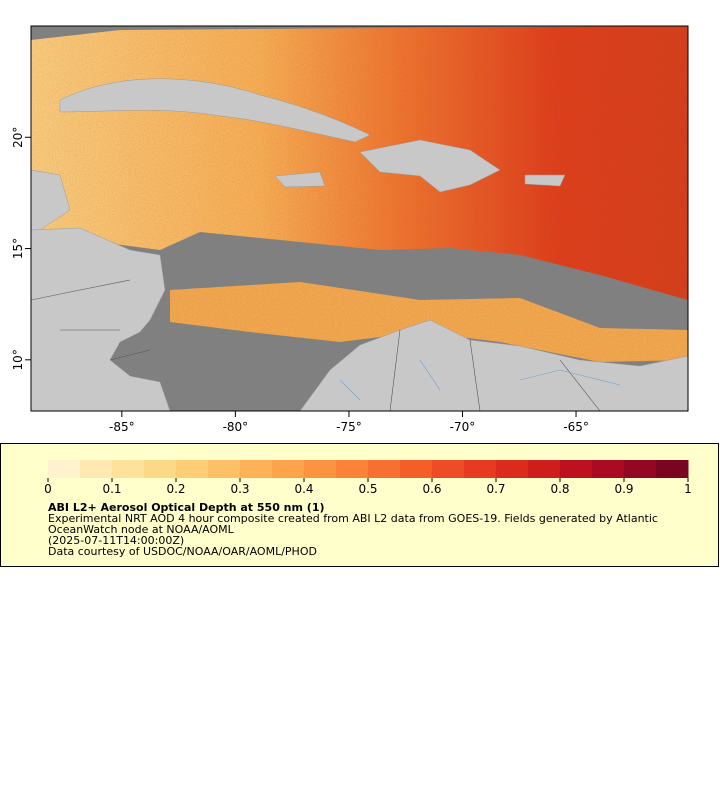 This screenshot has width=720, height=804. I want to click on x-tick-label: -70°, so click(463, 427).